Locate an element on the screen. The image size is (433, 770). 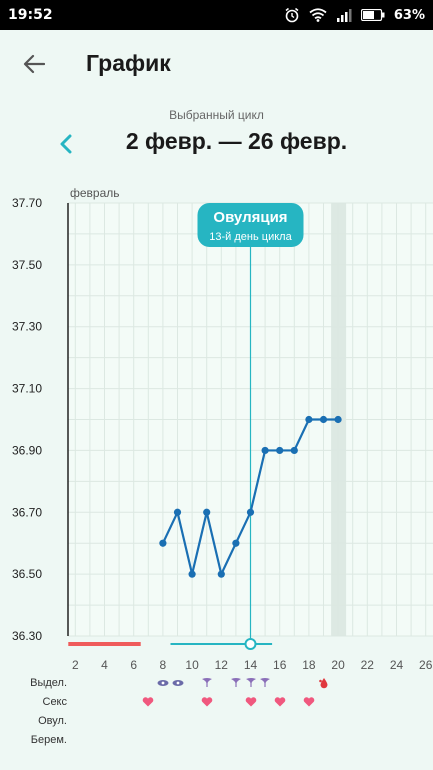
y-tick-label: 37.50 is located at coordinates (27, 265).